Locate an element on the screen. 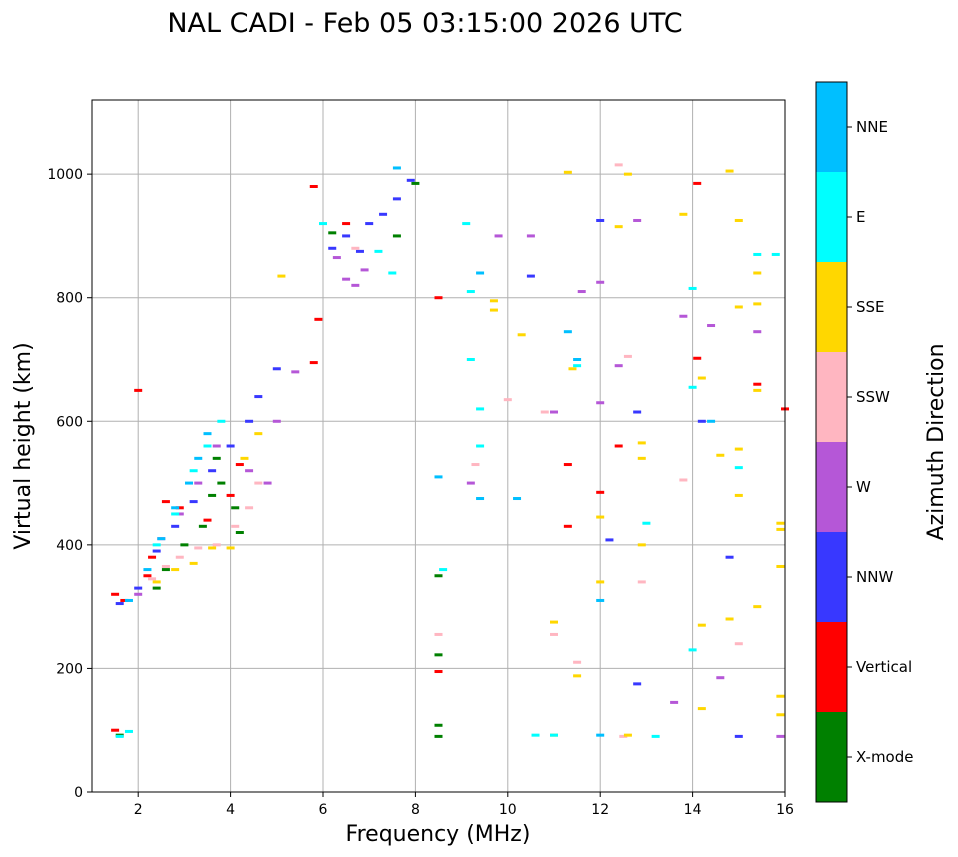 Image resolution: width=958 pixels, height=857 pixels. colorbar-label: Azimuth Direction is located at coordinates (936, 441).